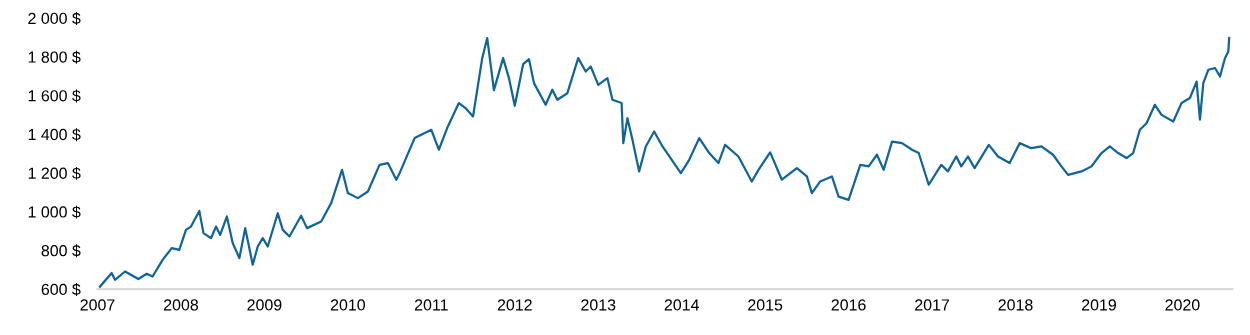 The height and width of the screenshot is (335, 1250). What do you see at coordinates (54, 57) in the screenshot?
I see `y-tick-label: 1 800 $` at bounding box center [54, 57].